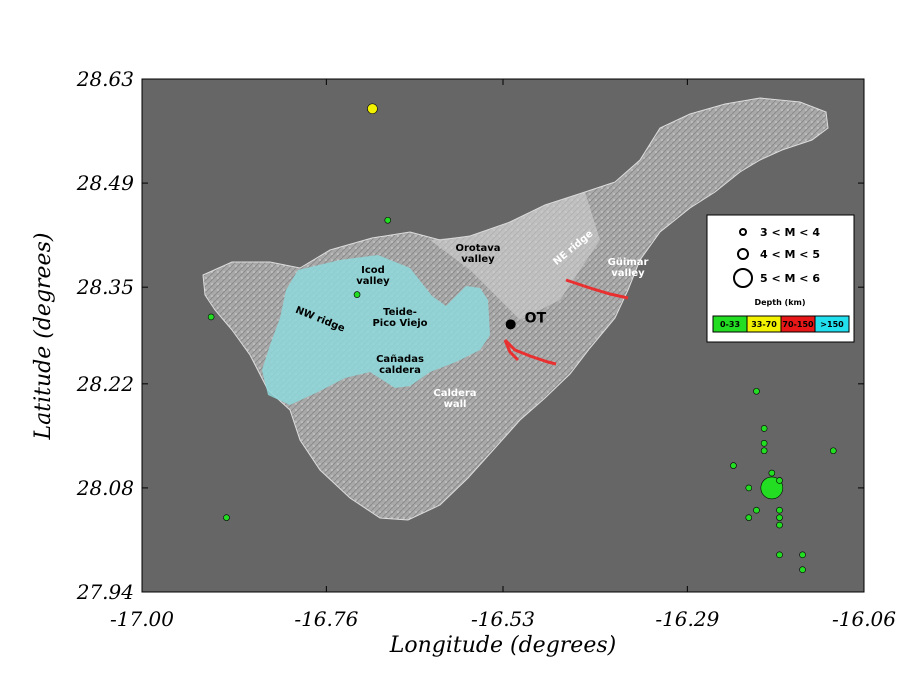  What do you see at coordinates (779, 302) in the screenshot?
I see `legend-depth-title: Depth (km)` at bounding box center [779, 302].